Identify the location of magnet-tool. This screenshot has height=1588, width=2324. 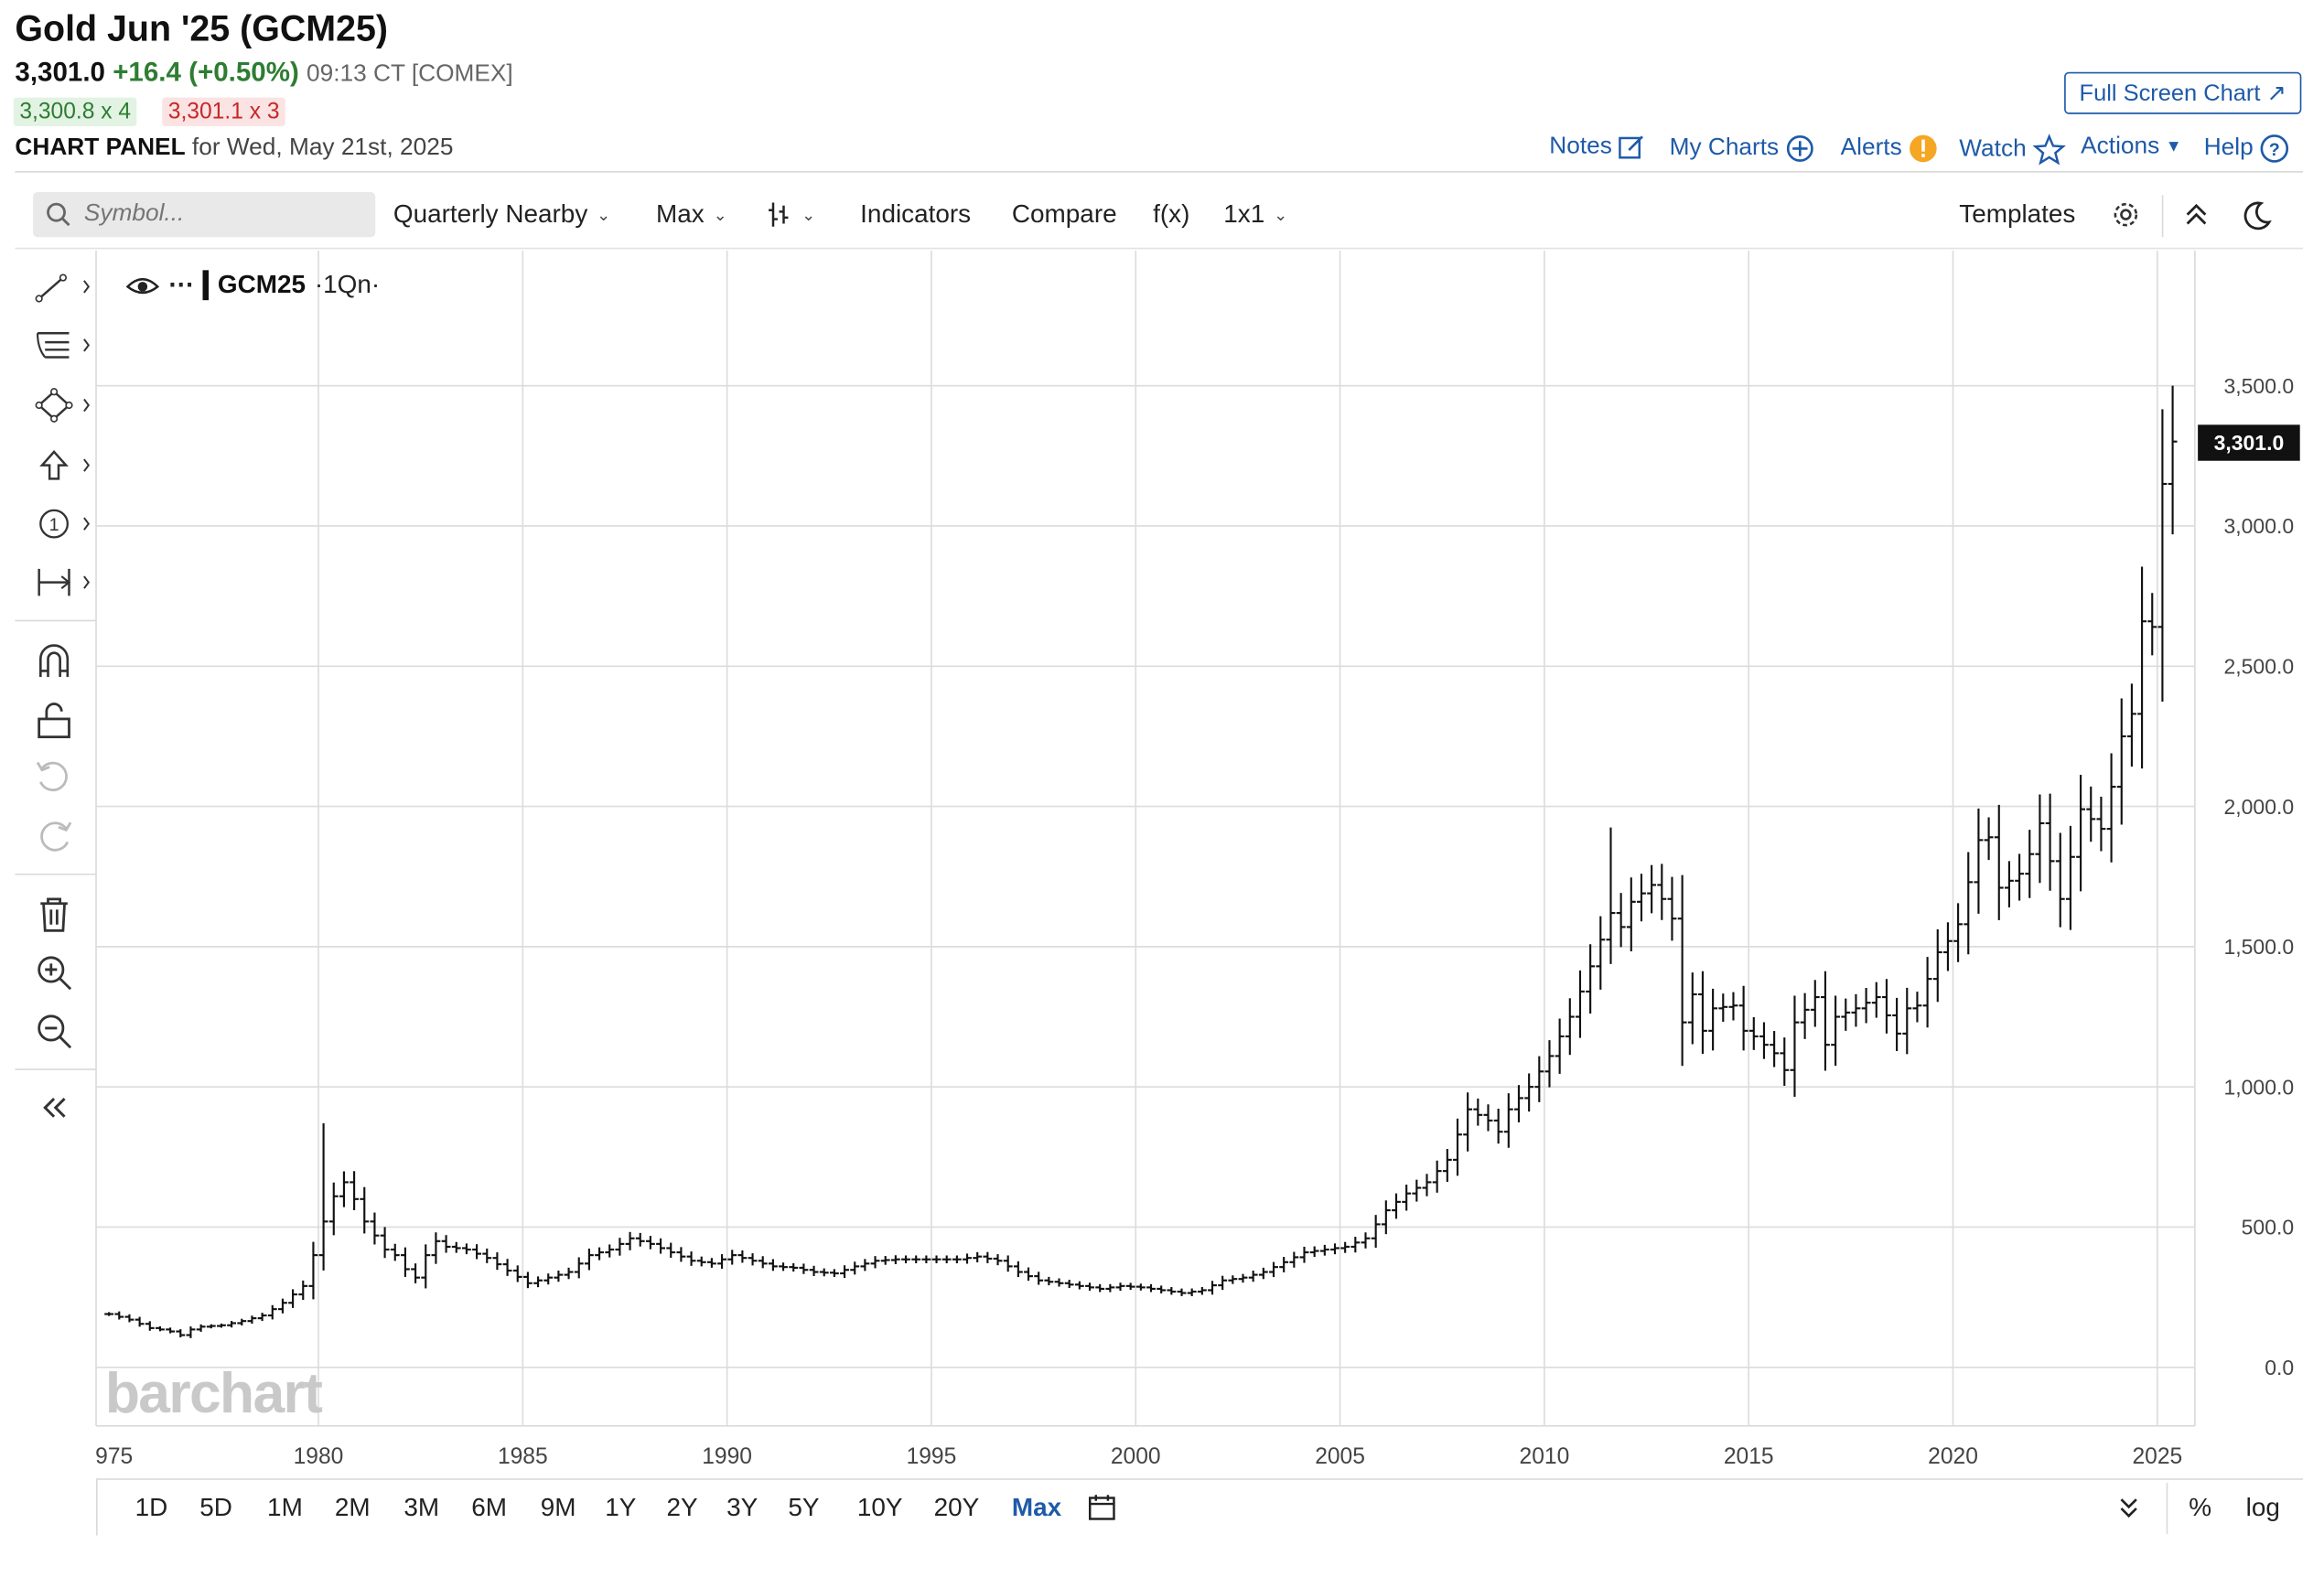
(66, 660).